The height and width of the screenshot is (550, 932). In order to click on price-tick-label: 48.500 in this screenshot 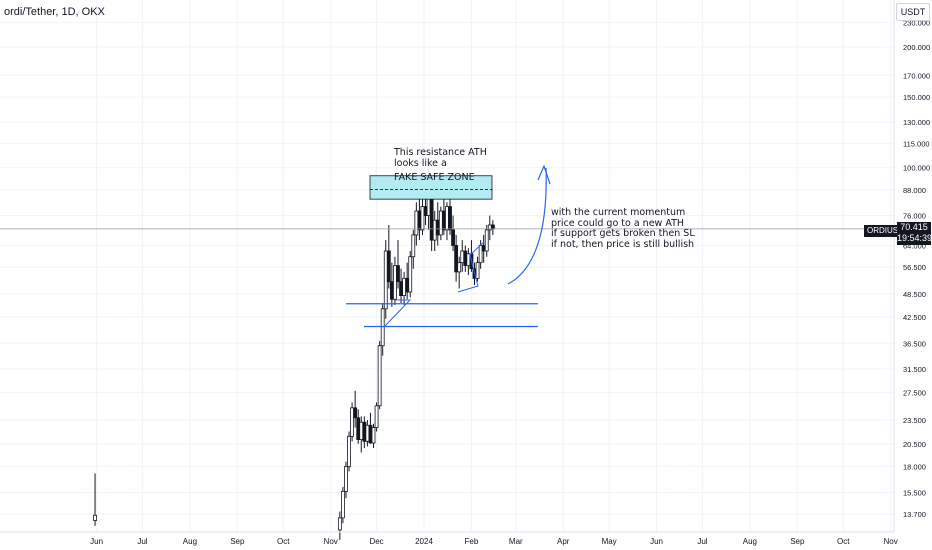, I will do `click(914, 294)`.